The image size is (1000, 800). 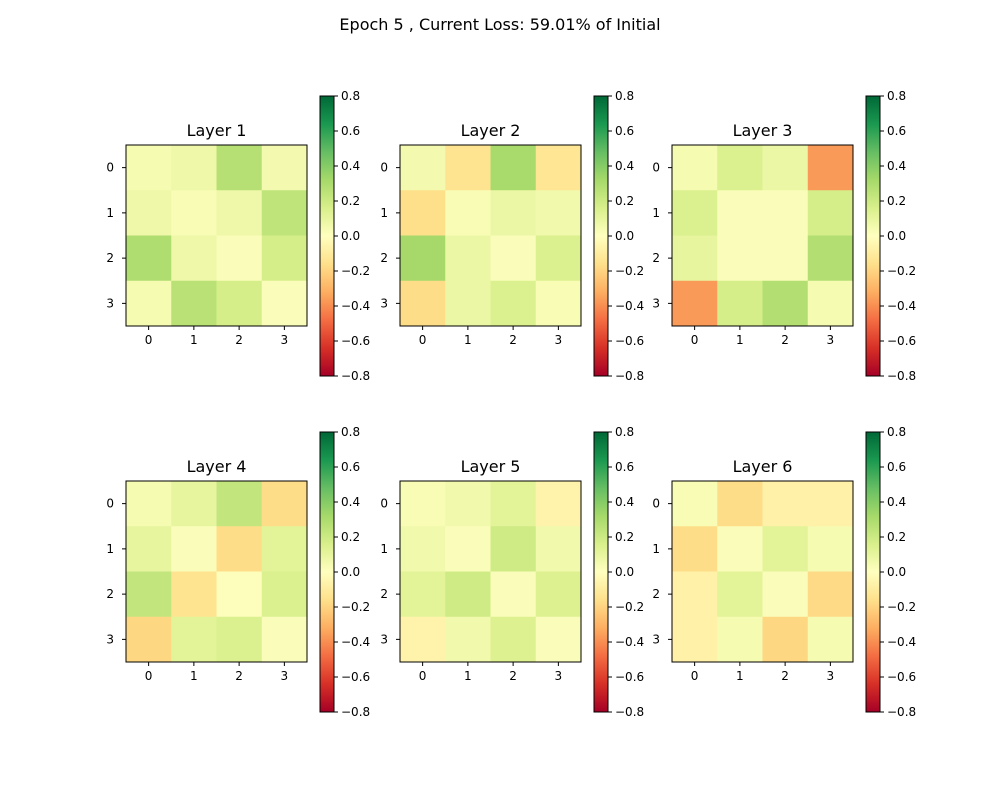 I want to click on y-tick-label: 3, so click(x=110, y=303).